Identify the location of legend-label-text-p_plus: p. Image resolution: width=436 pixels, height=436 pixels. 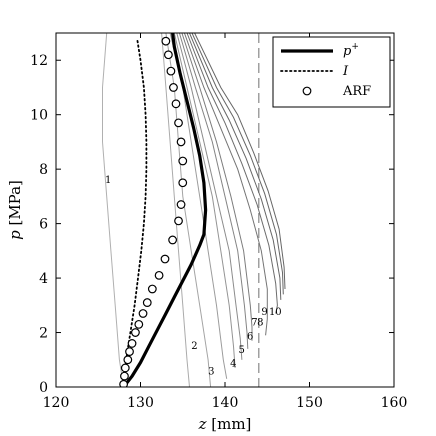
(347, 51).